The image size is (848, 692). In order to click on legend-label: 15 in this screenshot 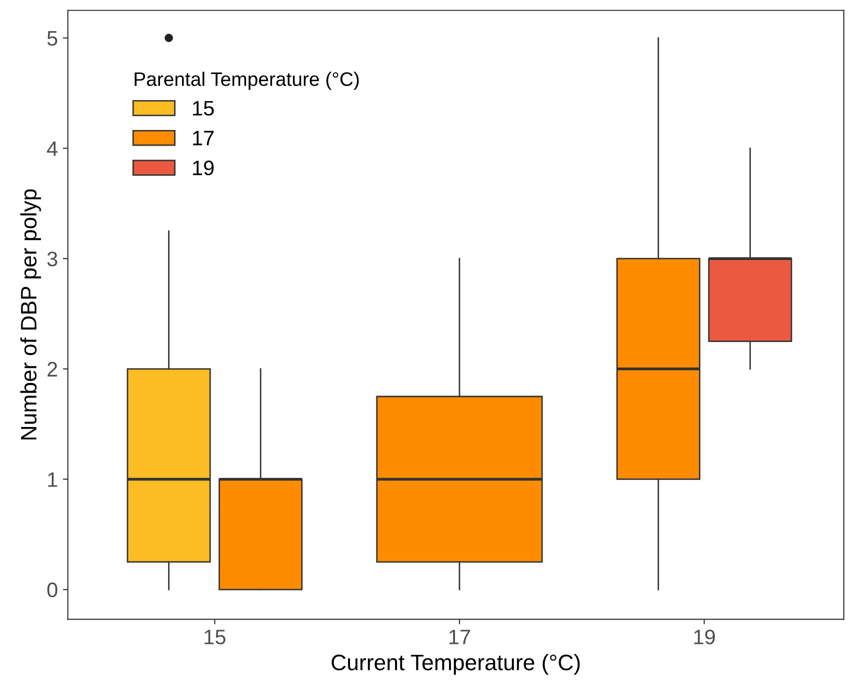, I will do `click(203, 108)`.